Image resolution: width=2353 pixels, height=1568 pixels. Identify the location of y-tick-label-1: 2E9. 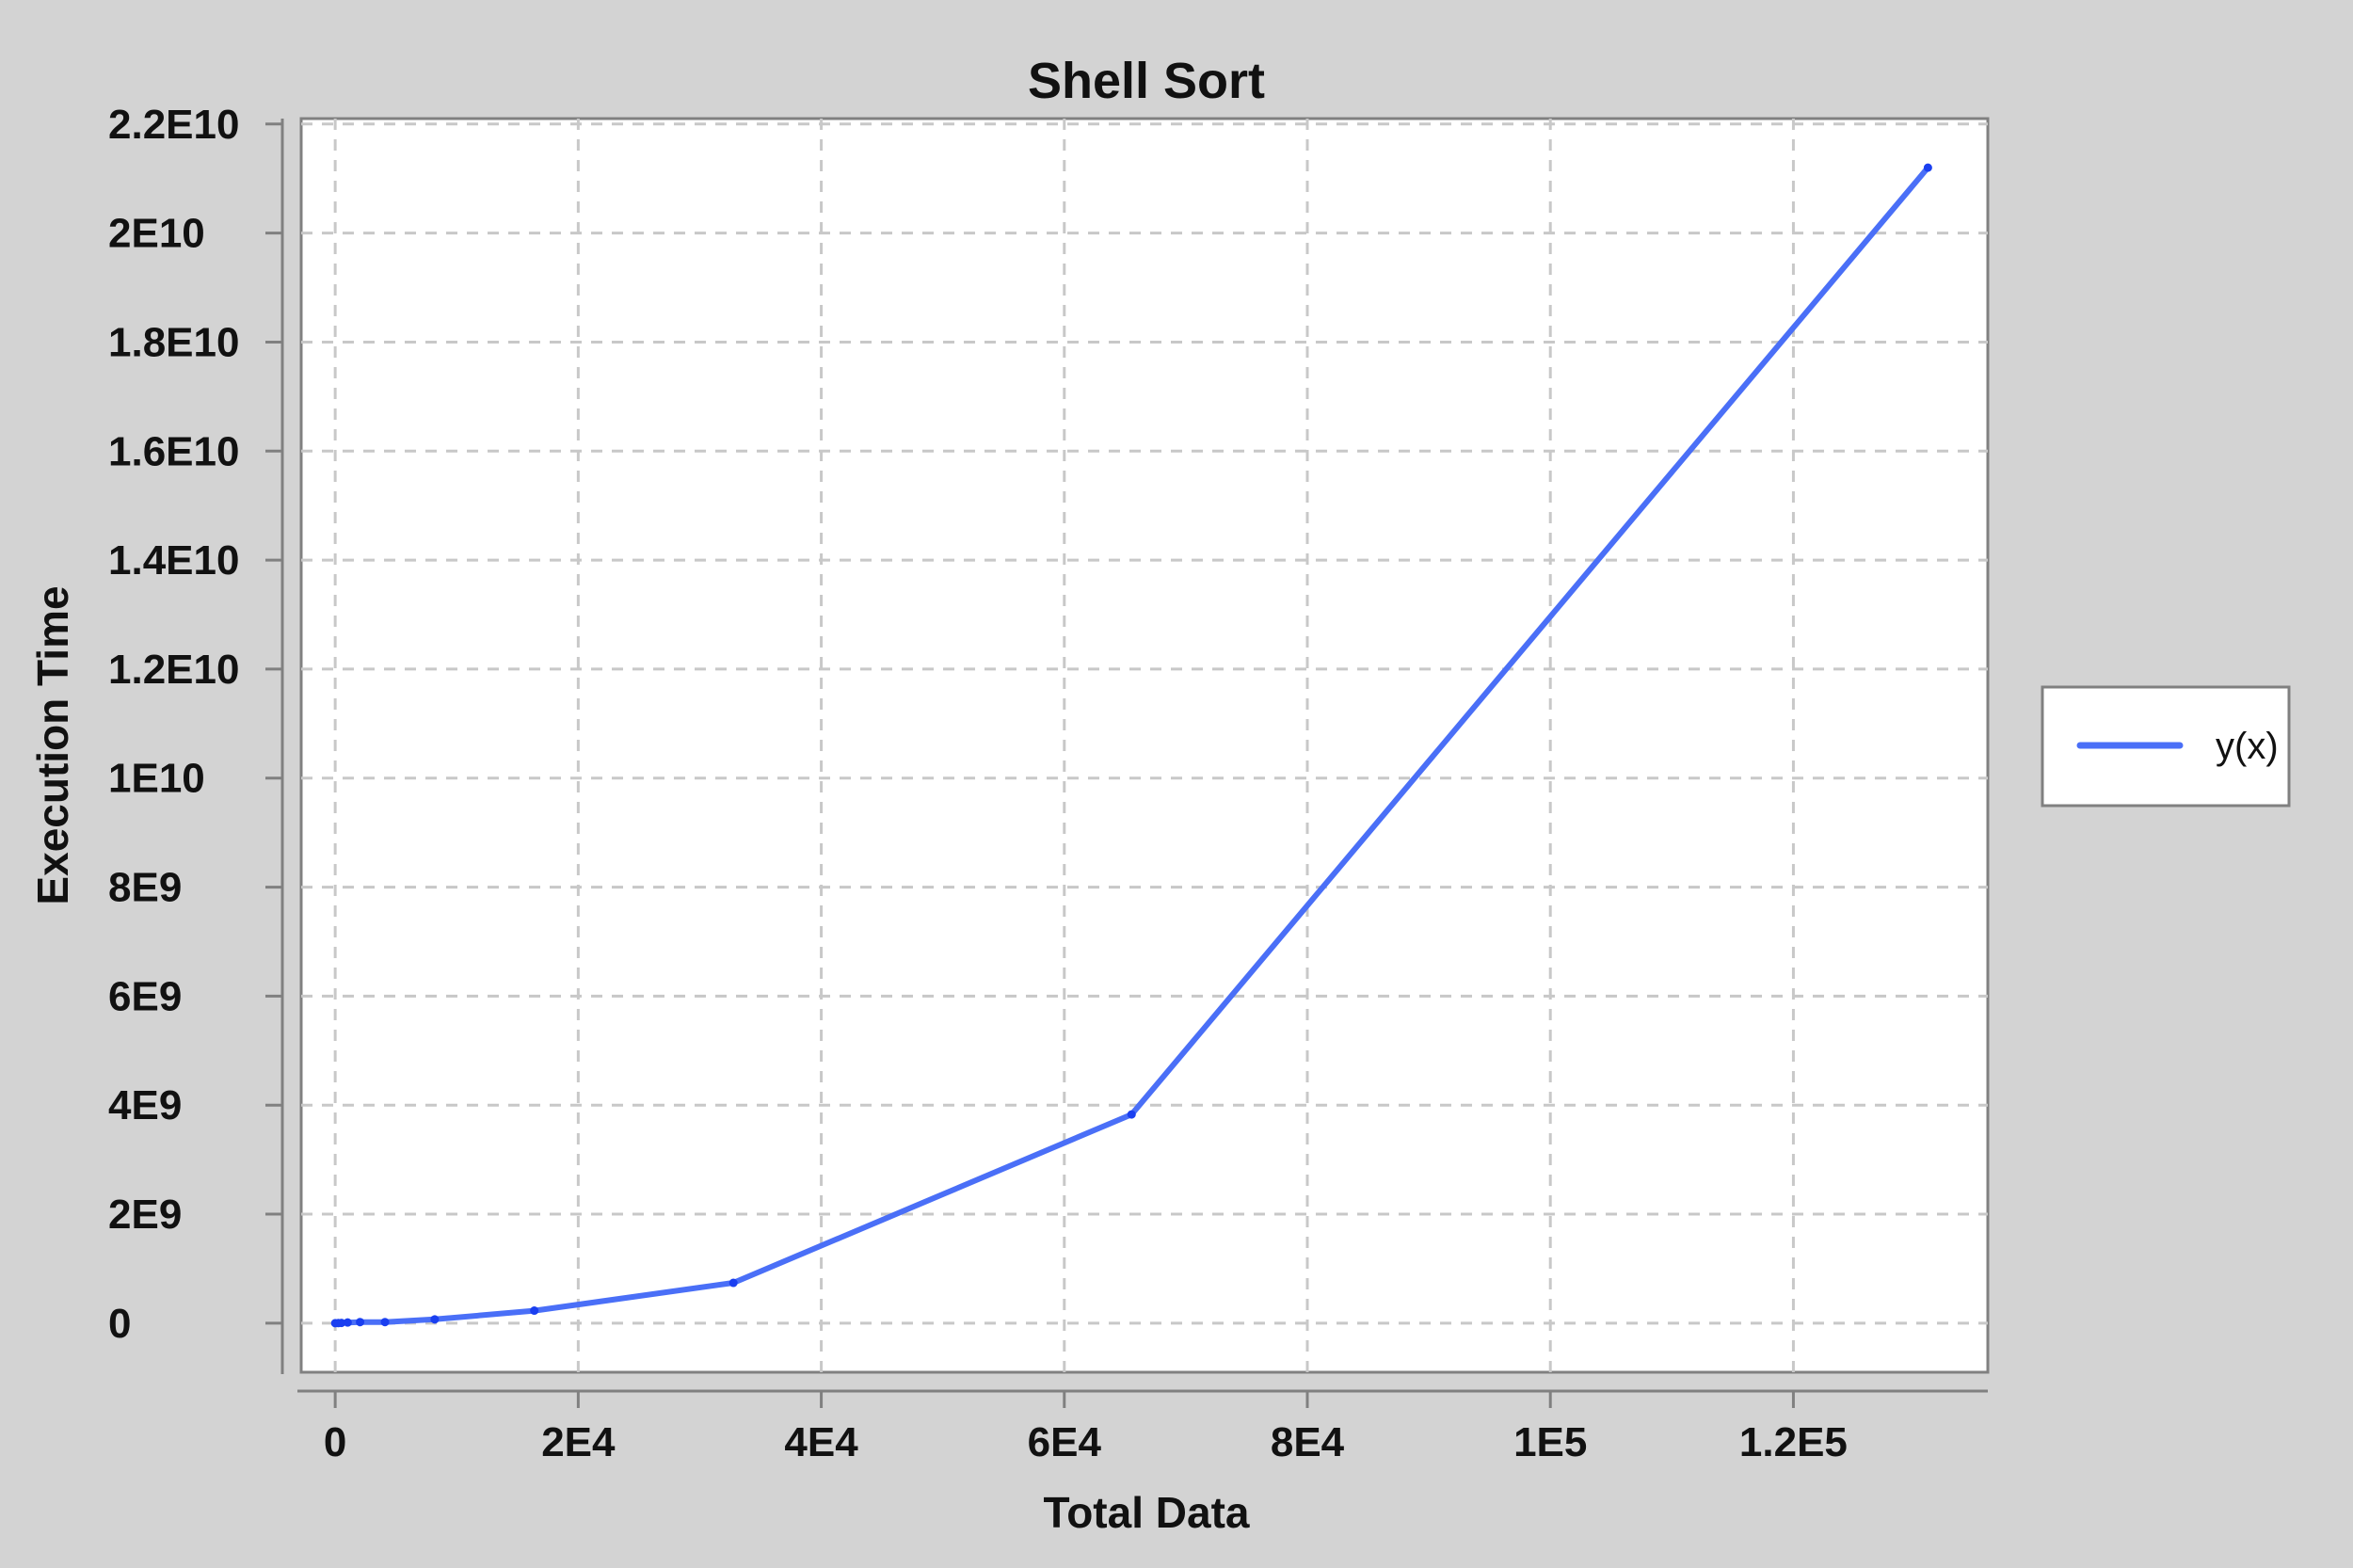
(145, 1215).